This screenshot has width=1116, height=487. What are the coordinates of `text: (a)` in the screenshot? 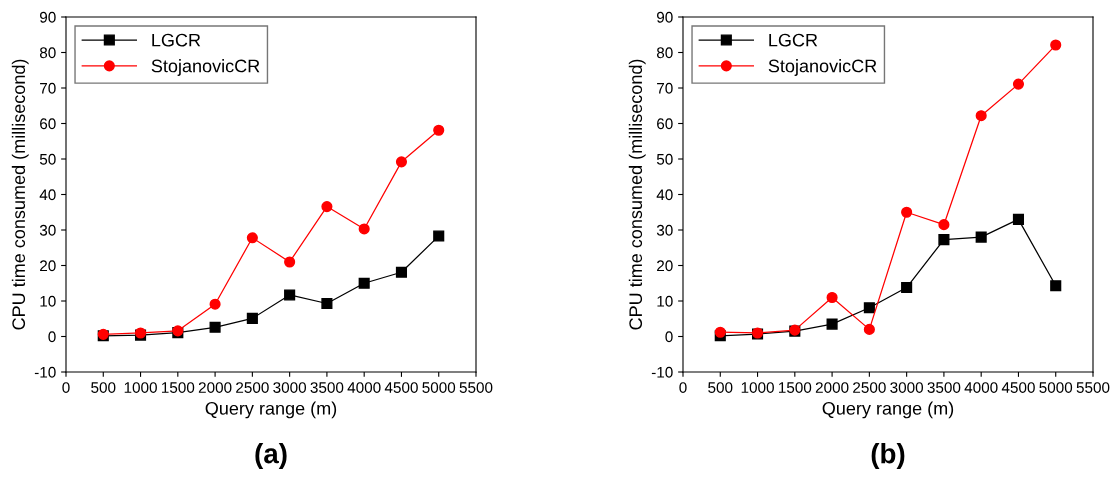 It's located at (271, 456).